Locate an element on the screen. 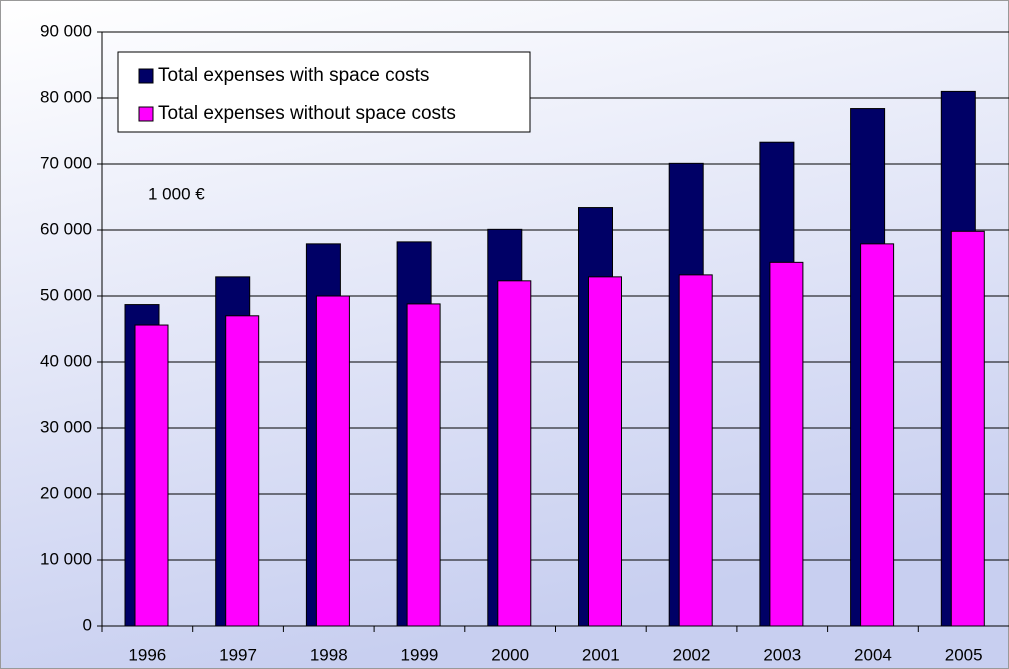 This screenshot has width=1009, height=669. y-tick-label: 80 000 is located at coordinates (66, 96).